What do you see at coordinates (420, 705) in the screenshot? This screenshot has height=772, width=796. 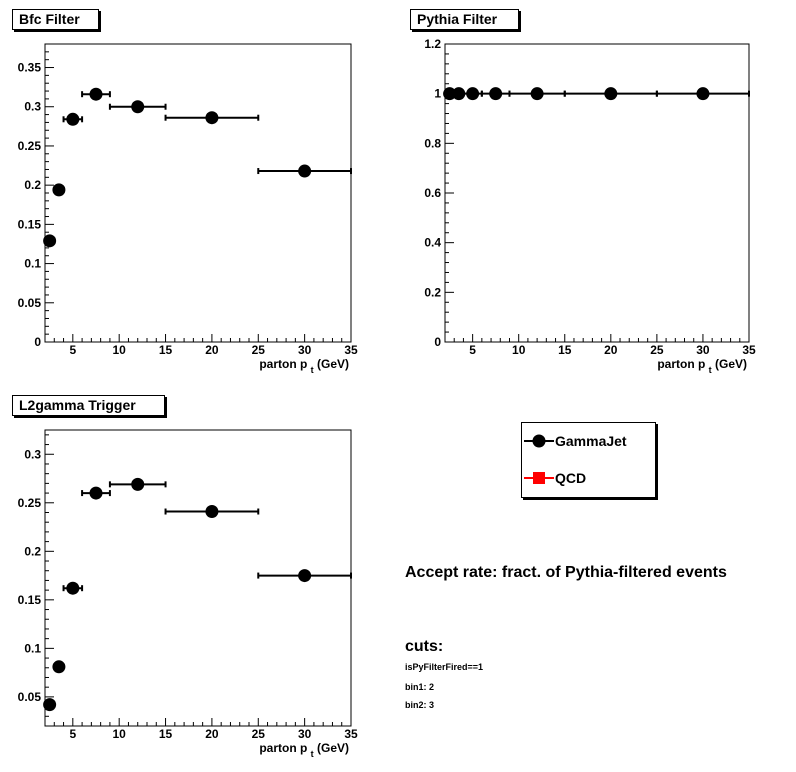 I see `cut-line: bin2: 3` at bounding box center [420, 705].